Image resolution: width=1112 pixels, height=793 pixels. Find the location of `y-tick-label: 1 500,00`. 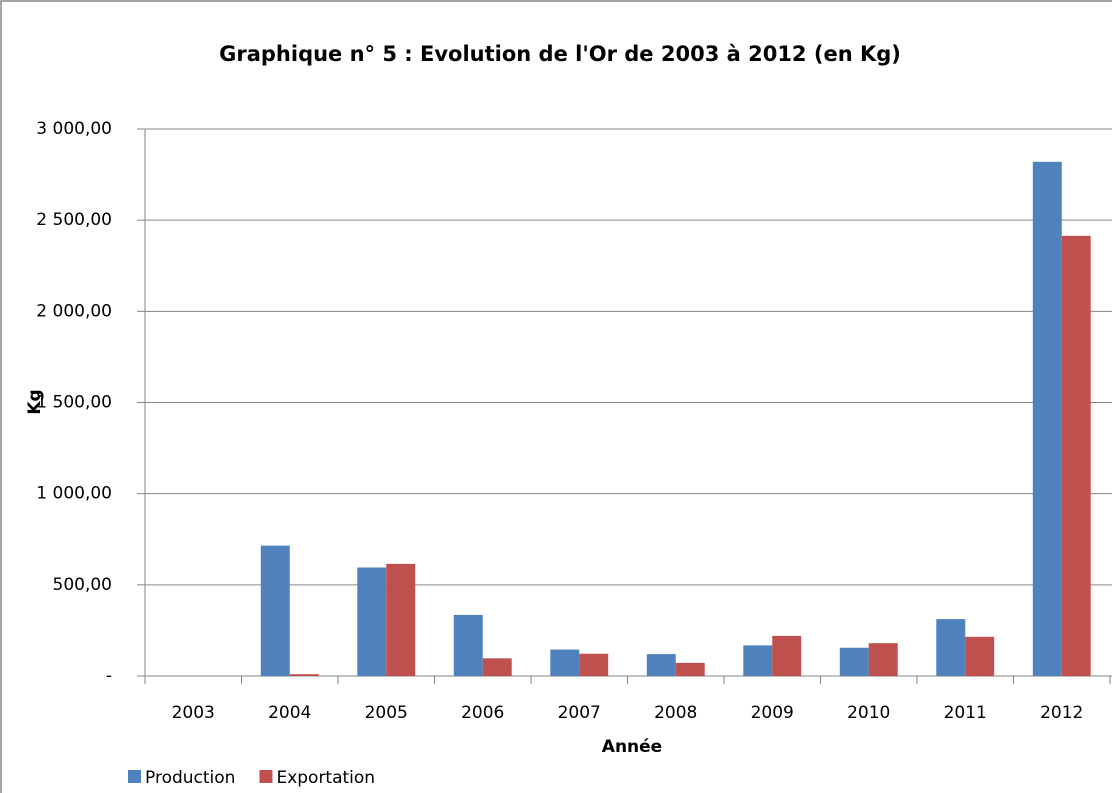

y-tick-label: 1 500,00 is located at coordinates (74, 403).